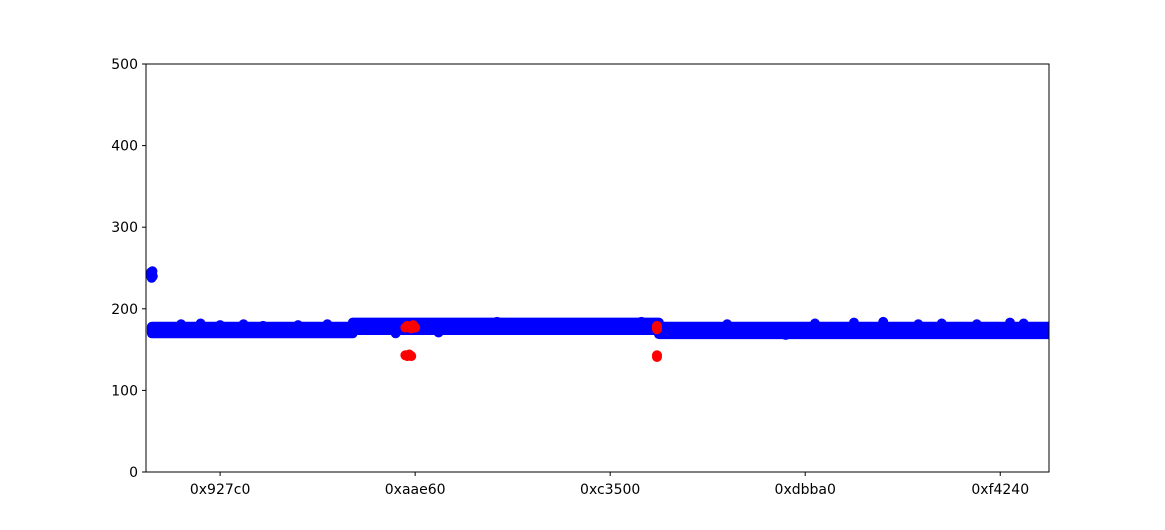  Describe the element at coordinates (124, 65) in the screenshot. I see `y-tick-label-5: 500` at that location.